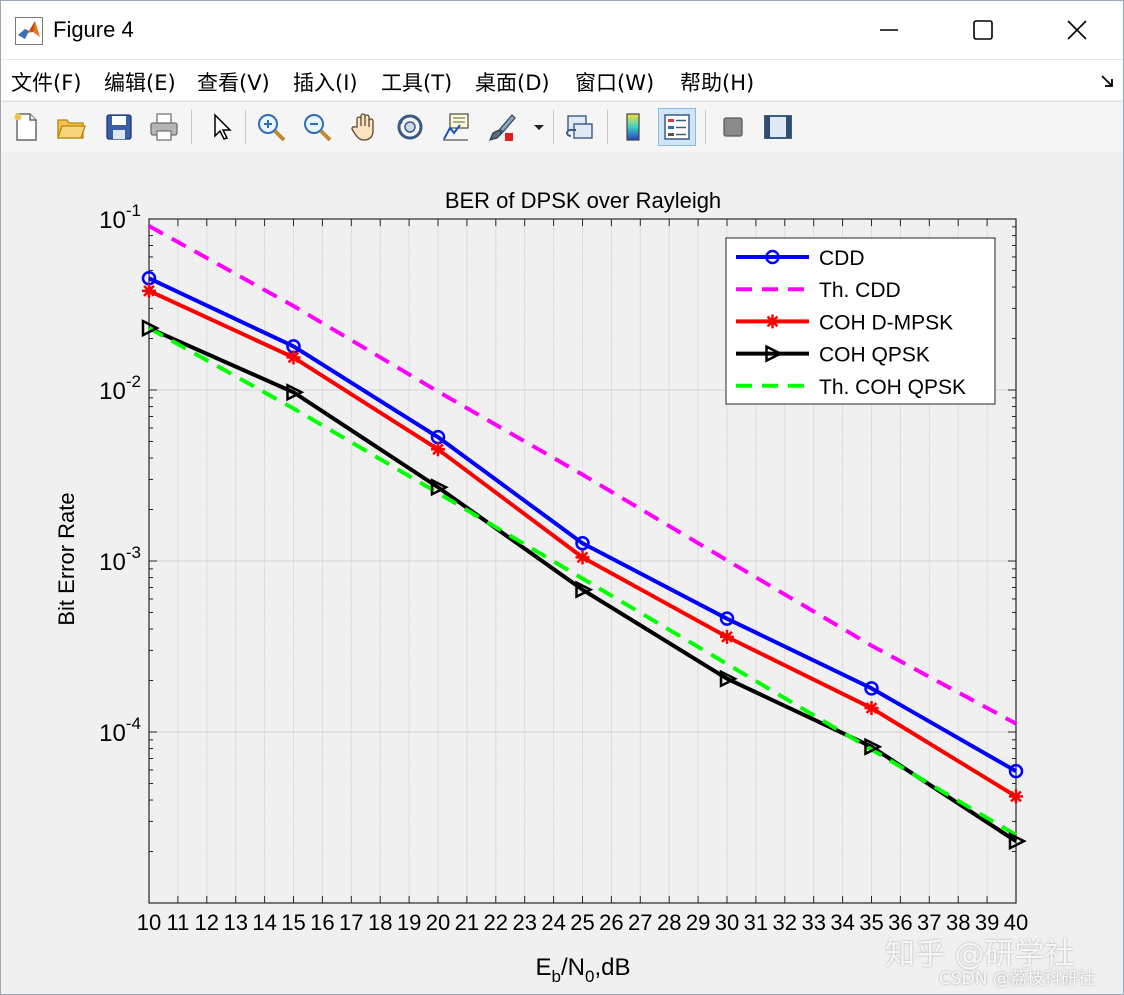 The height and width of the screenshot is (995, 1124). I want to click on new-figure-button, so click(26, 127).